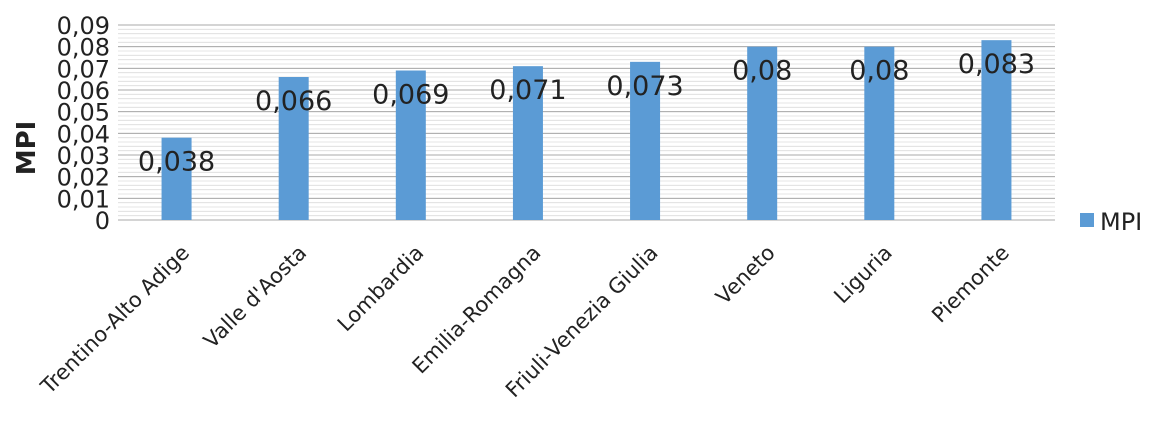 The width and height of the screenshot is (1153, 428). I want to click on y-tick-label: 0,06, so click(83, 91).